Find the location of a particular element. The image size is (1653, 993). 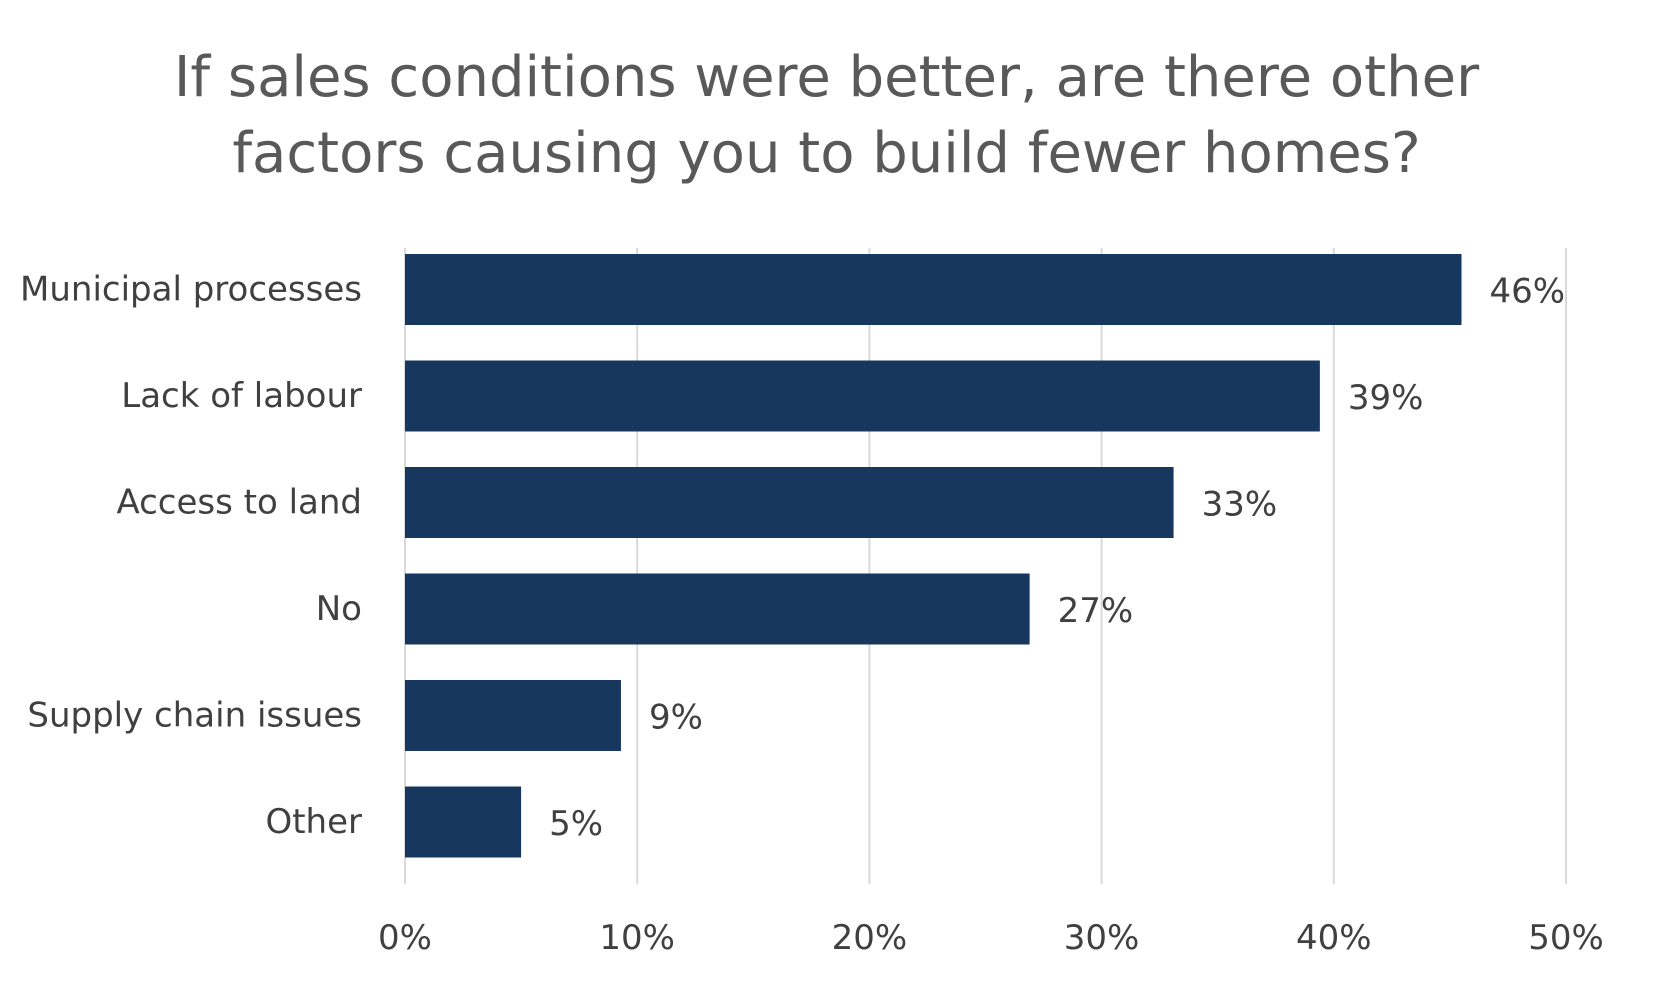

bar-lack-of-labour is located at coordinates (862, 396).